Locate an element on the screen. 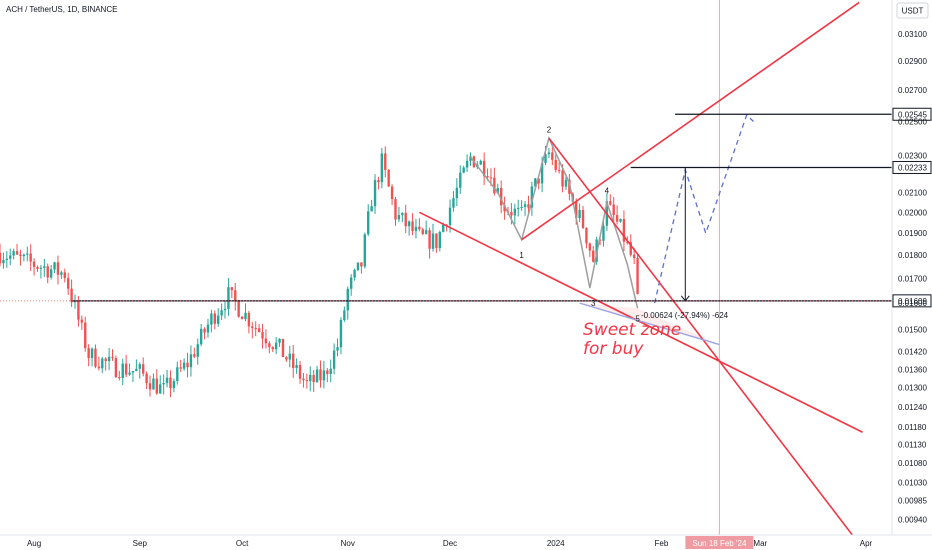  time-tick-label: Dec is located at coordinates (450, 543).